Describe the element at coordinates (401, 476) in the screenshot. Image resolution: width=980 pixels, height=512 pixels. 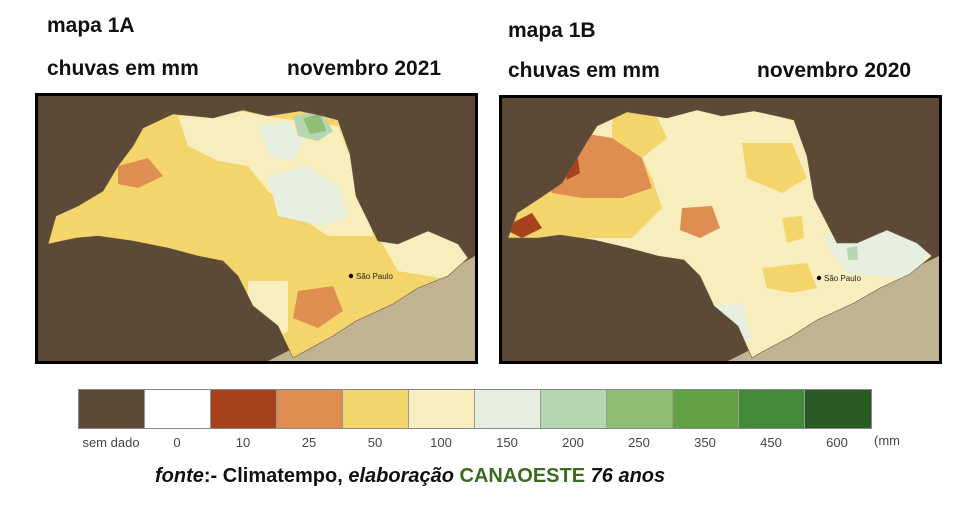
I see `source-elab: elaboração` at that location.